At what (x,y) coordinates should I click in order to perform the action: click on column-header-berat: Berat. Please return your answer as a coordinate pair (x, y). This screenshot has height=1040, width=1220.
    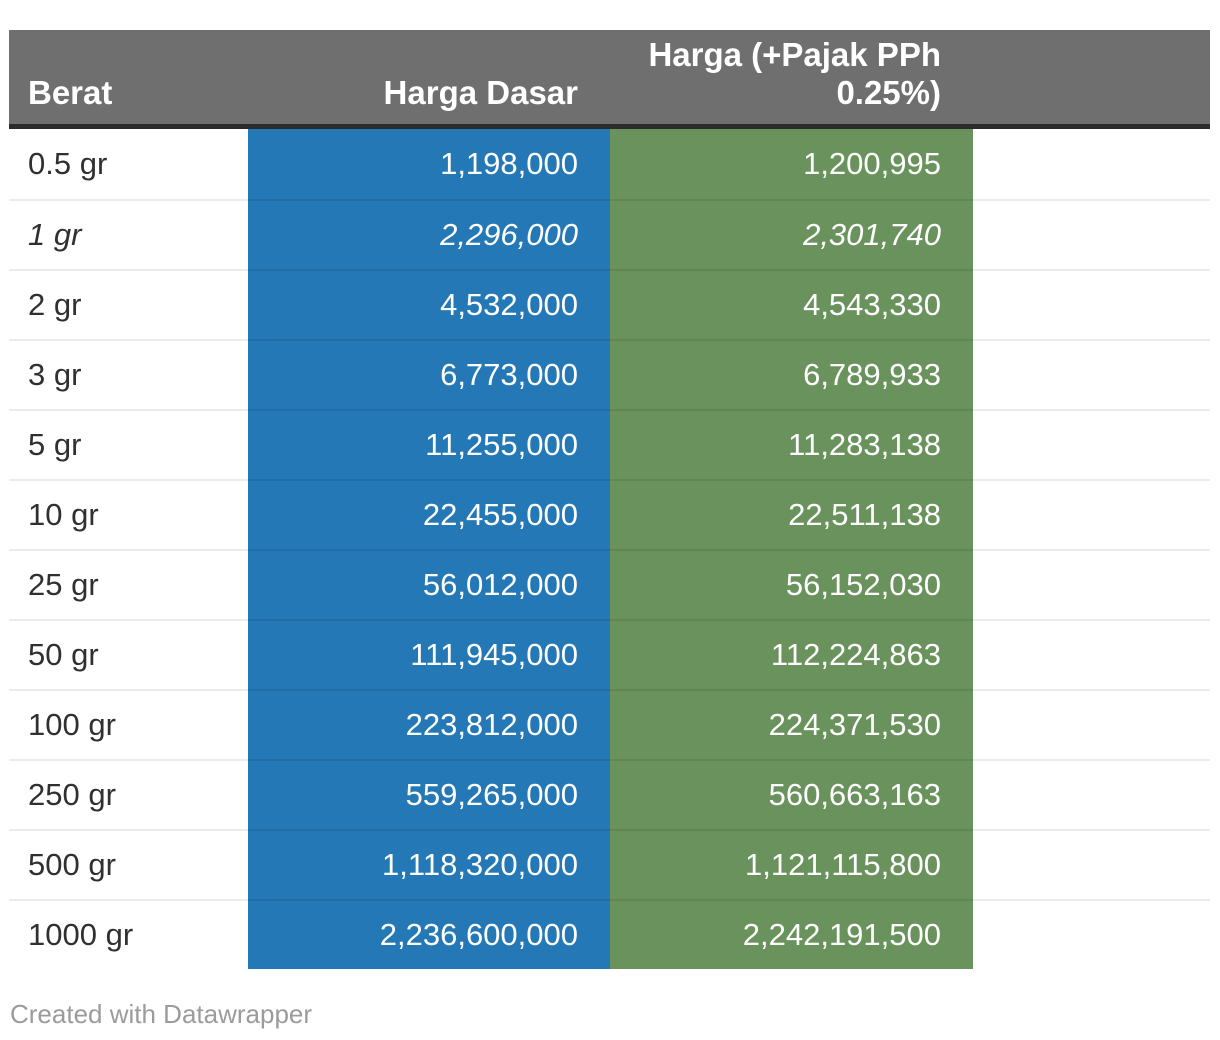
    Looking at the image, I should click on (70, 92).